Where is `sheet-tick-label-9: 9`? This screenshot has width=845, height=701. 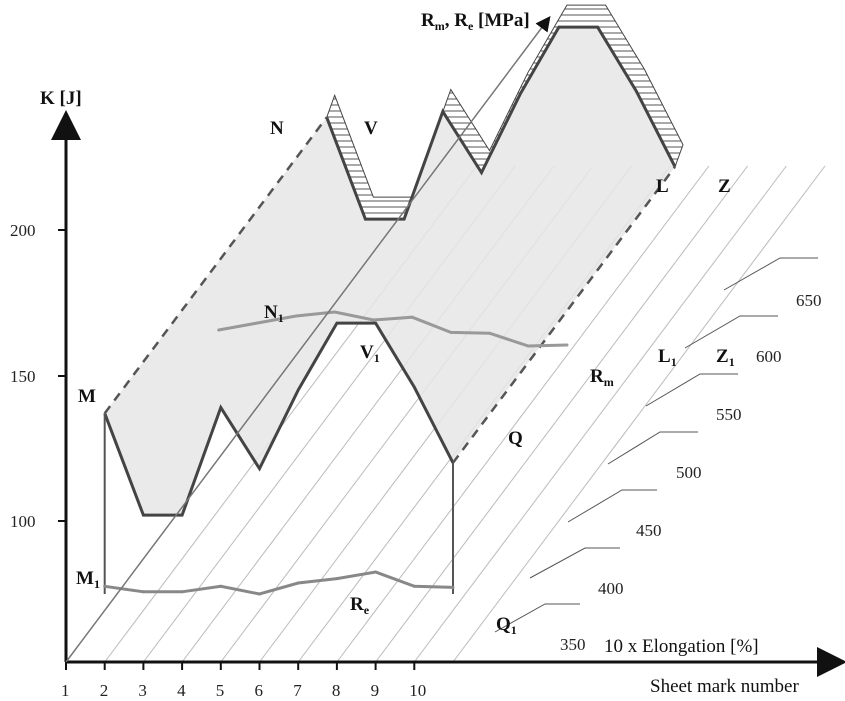
sheet-tick-label-9: 9 is located at coordinates (375, 690).